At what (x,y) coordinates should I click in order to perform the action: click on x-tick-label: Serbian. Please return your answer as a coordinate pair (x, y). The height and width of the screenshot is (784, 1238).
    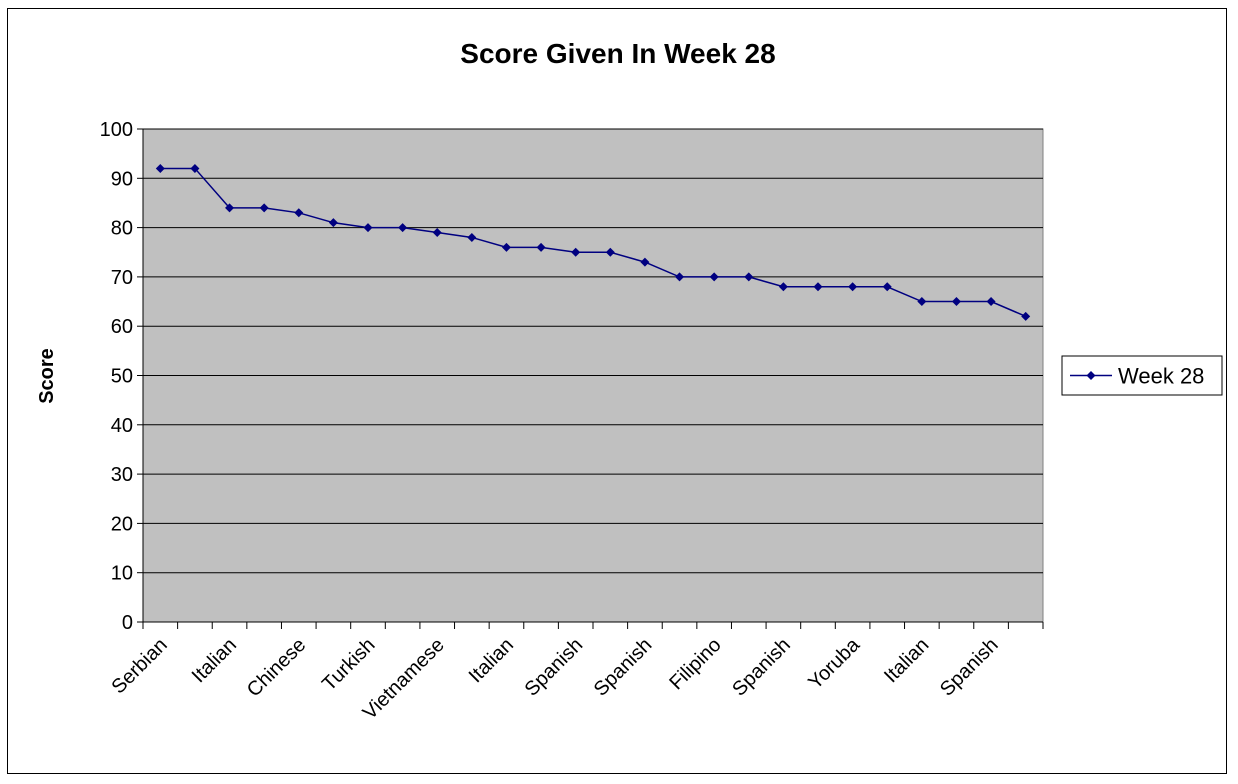
    Looking at the image, I should click on (140, 666).